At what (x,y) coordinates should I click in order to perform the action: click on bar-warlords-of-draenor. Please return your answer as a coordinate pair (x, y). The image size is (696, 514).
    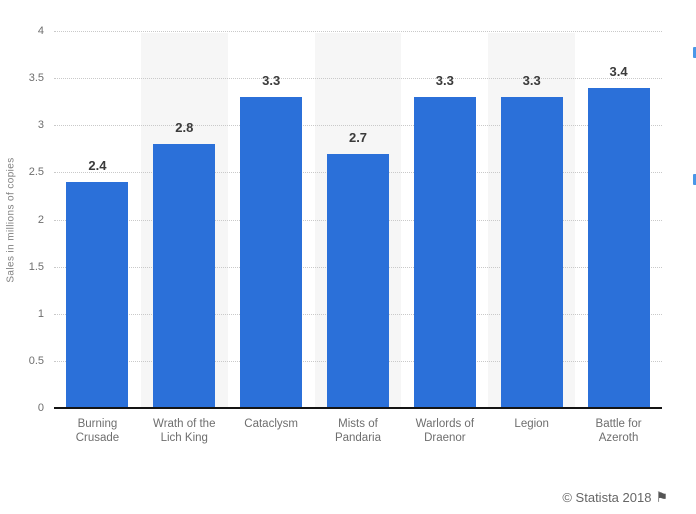
    Looking at the image, I should click on (444, 252).